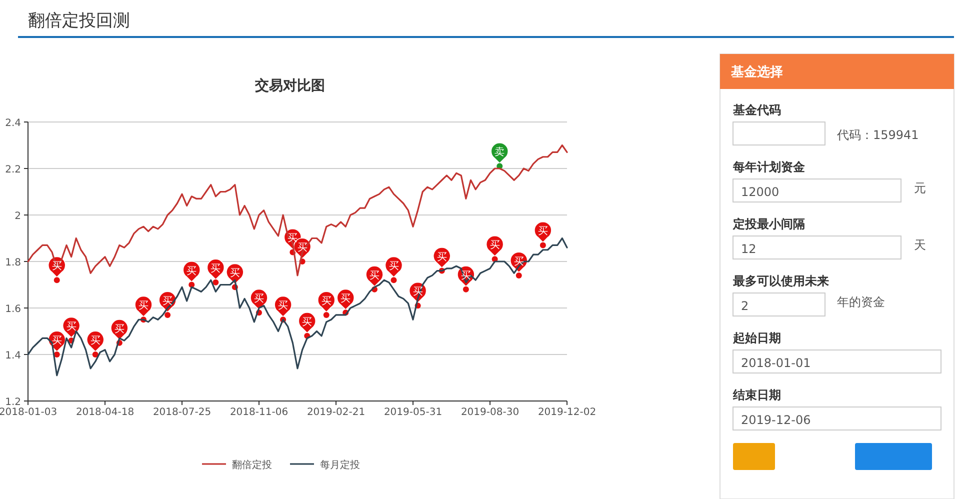  I want to click on x-tick-label: 2019-12-02, so click(567, 412).